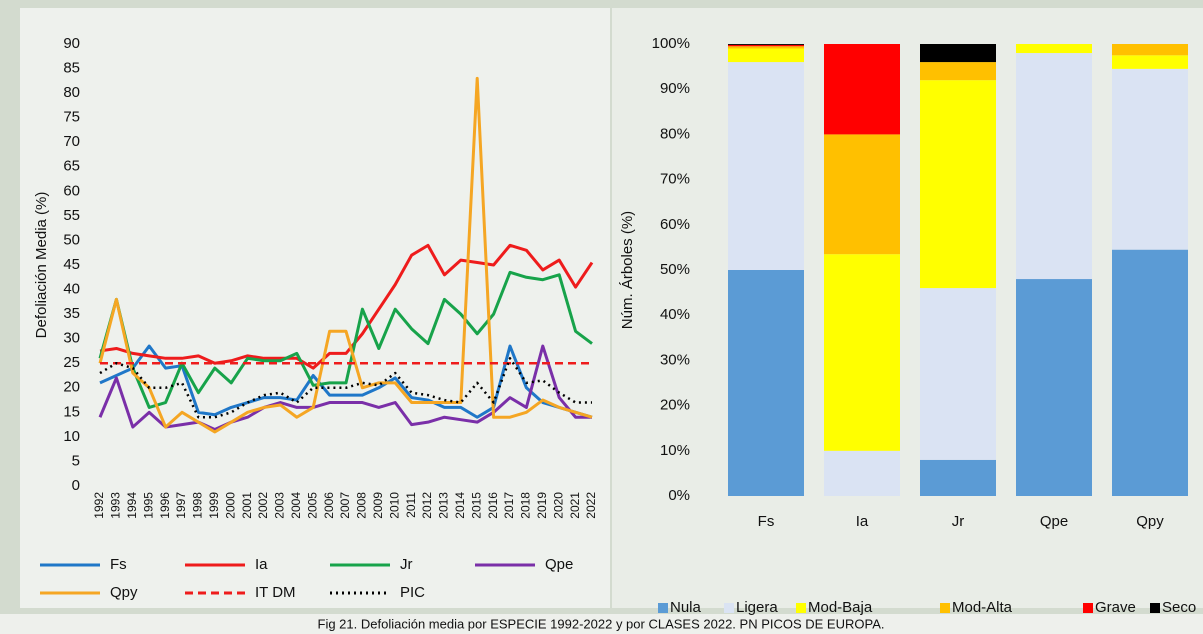 The width and height of the screenshot is (1203, 634). I want to click on x-tick-label: 2001, so click(247, 505).